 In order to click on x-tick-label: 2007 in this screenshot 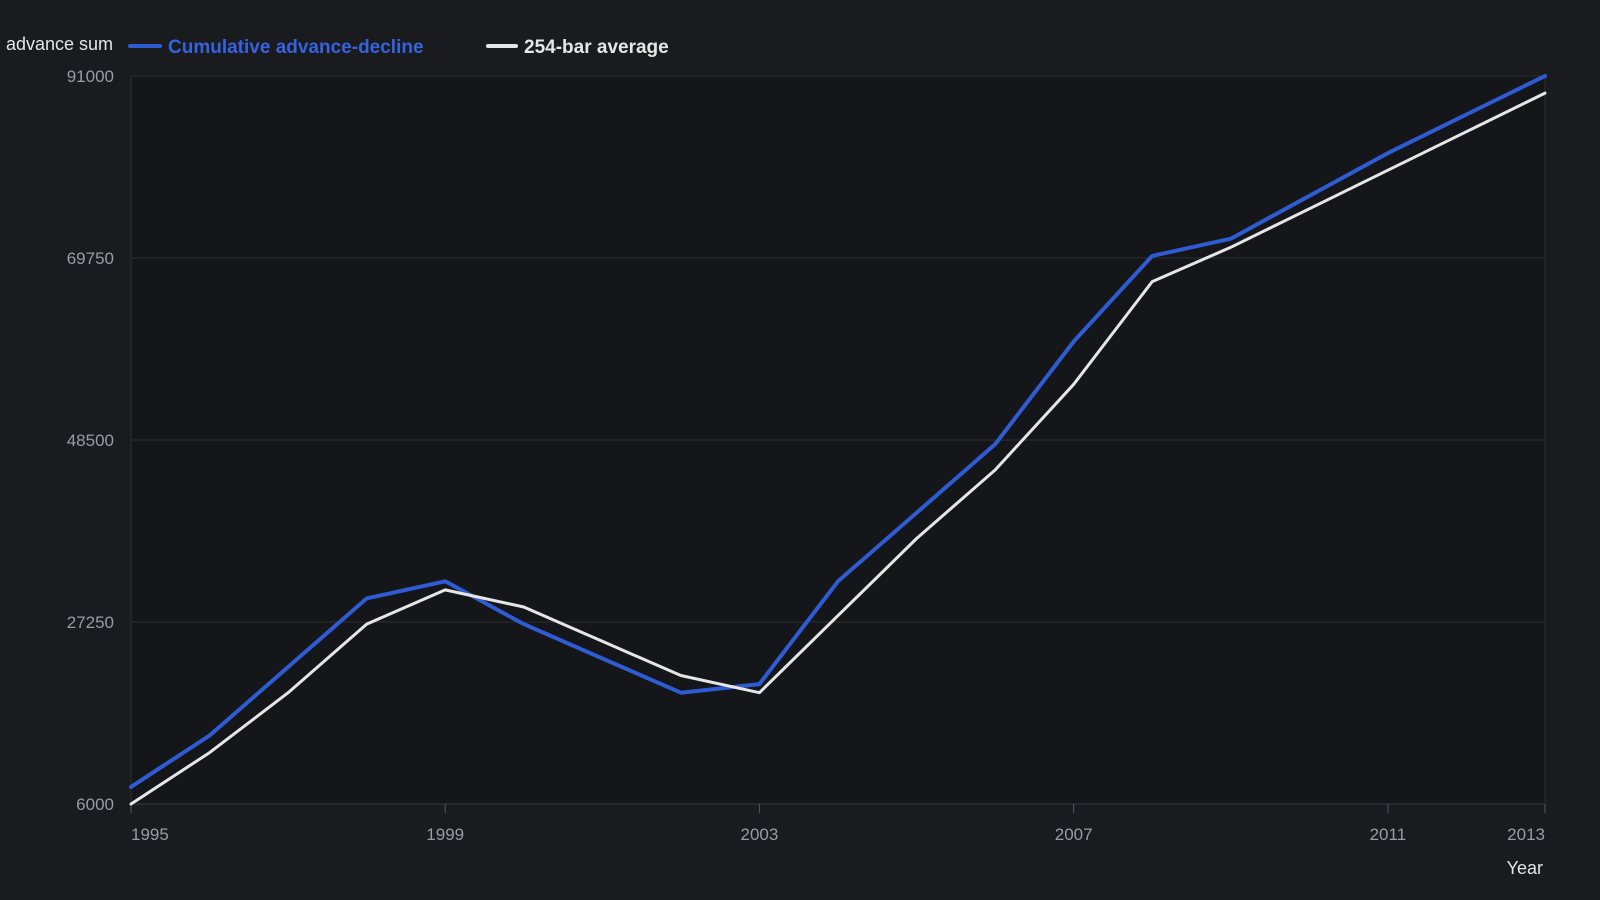, I will do `click(1074, 834)`.